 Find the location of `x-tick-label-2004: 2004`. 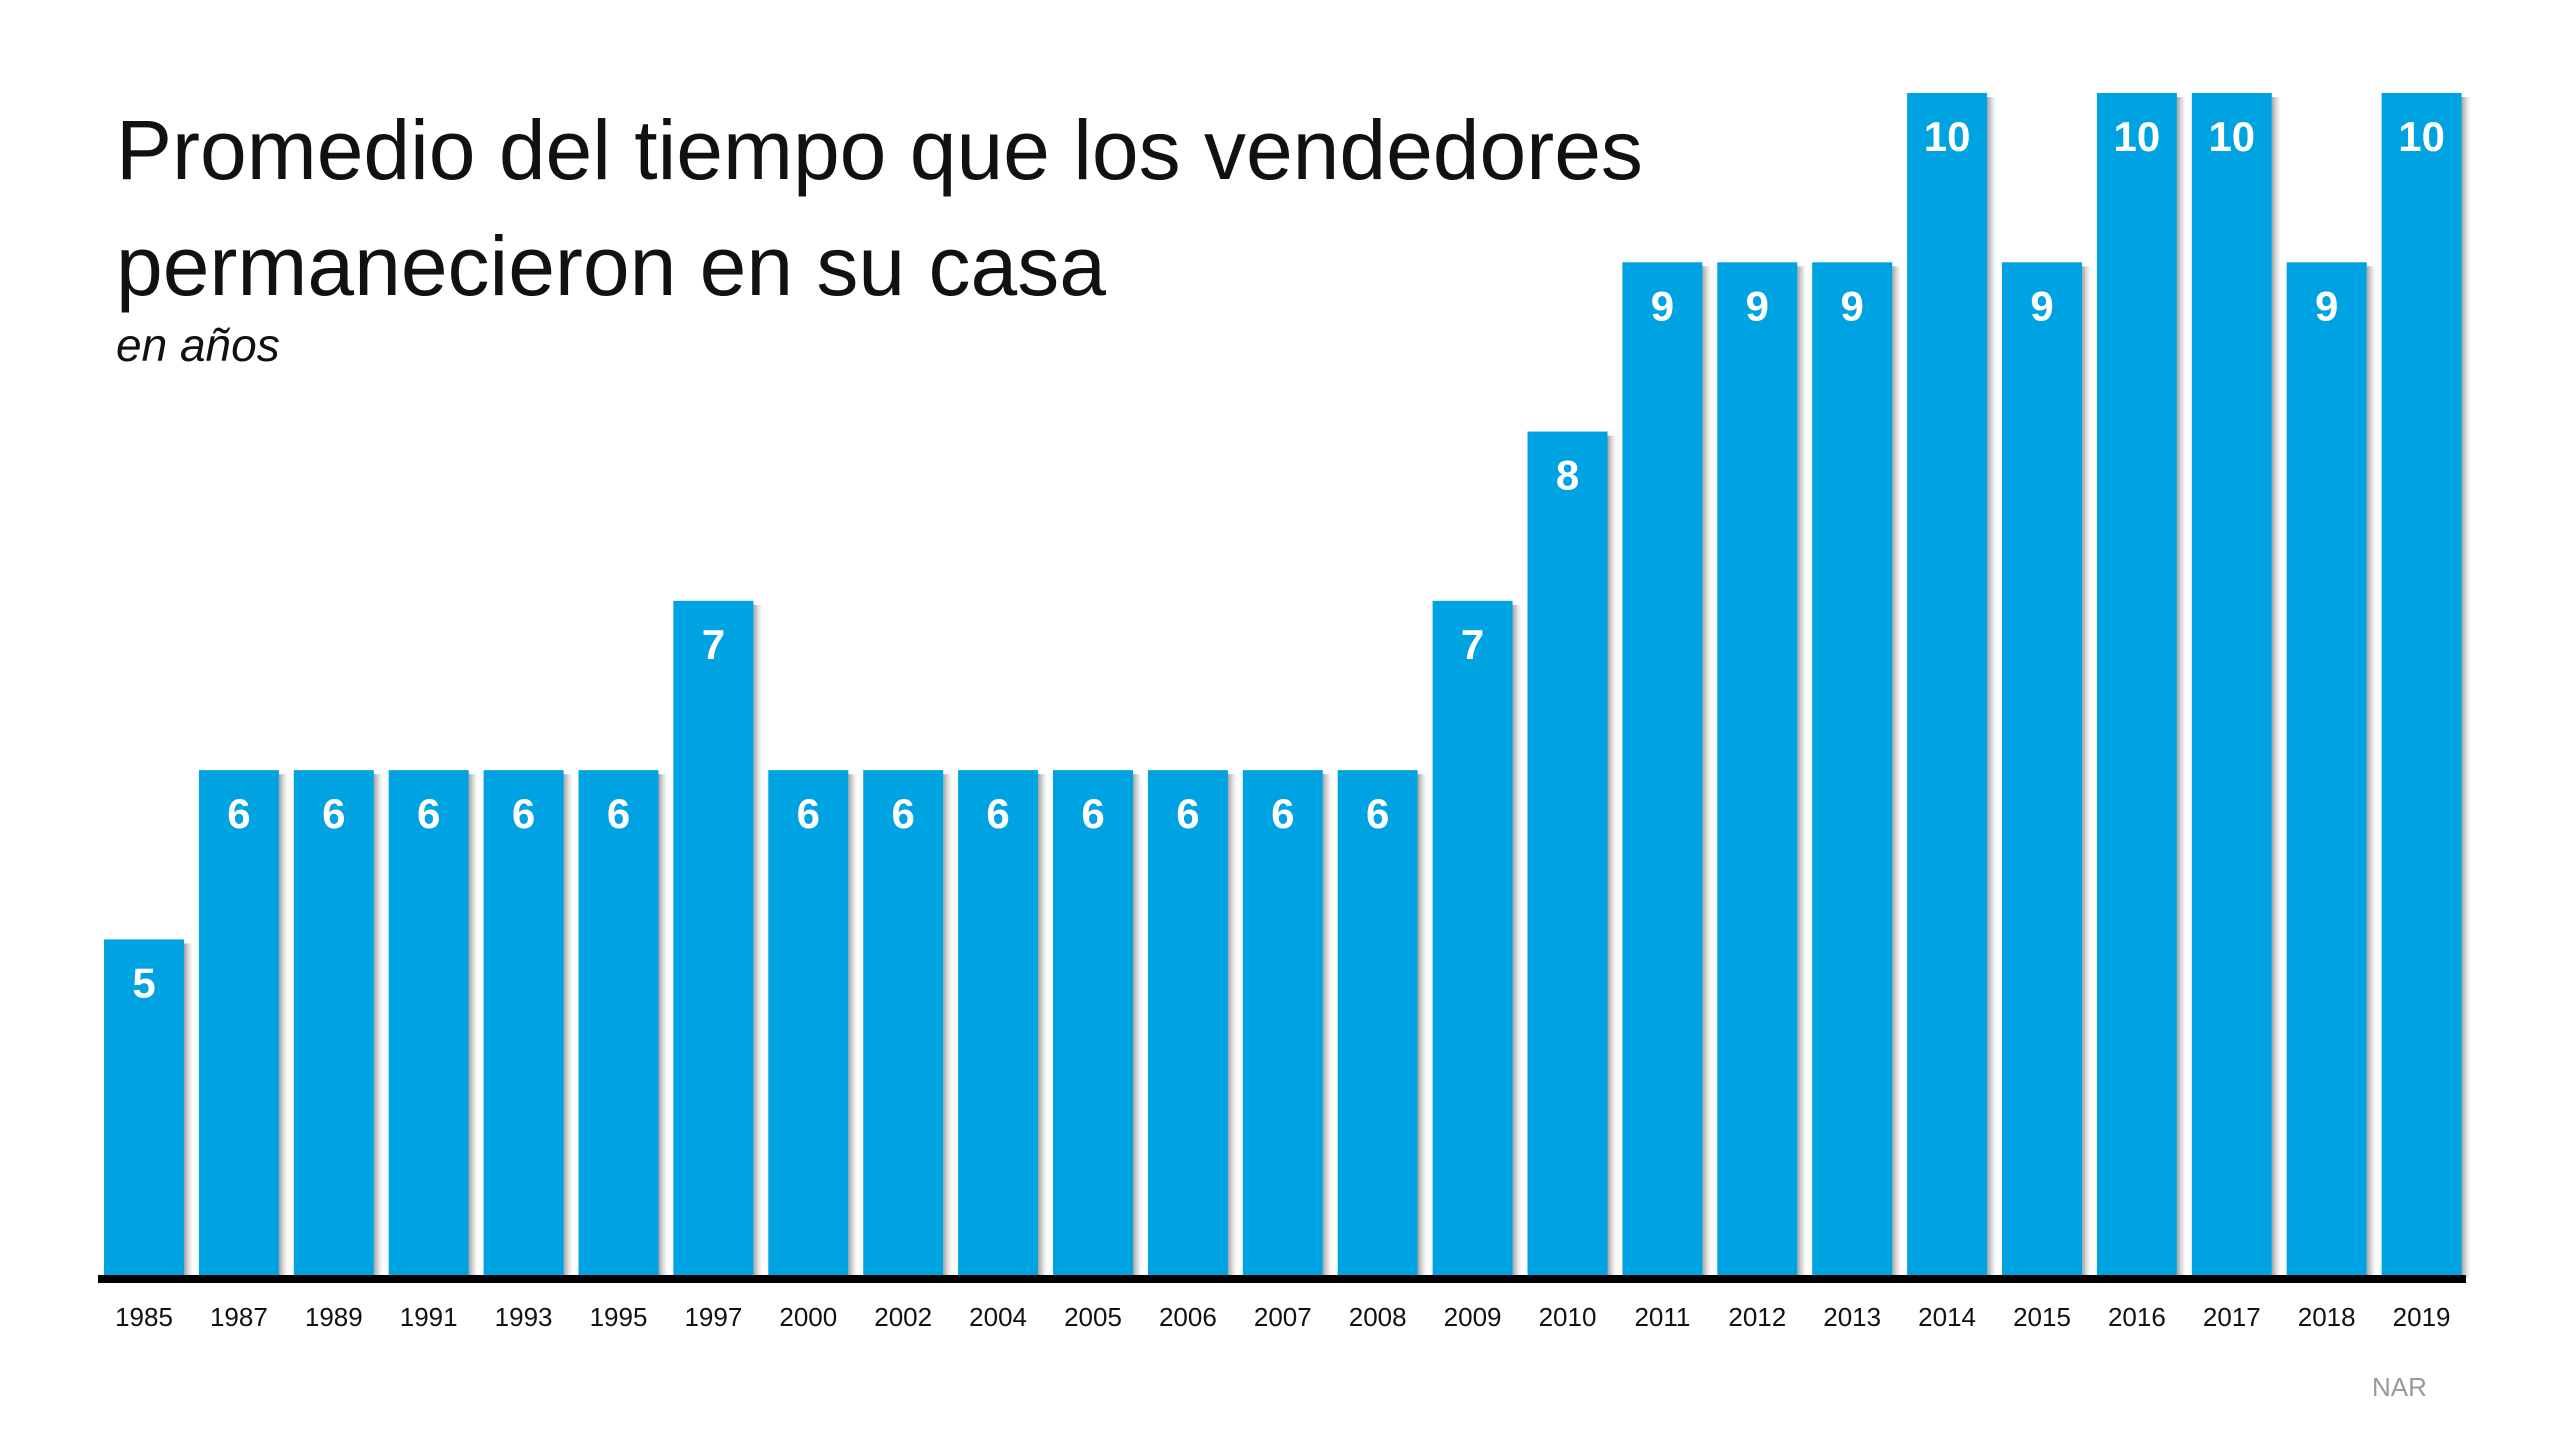

x-tick-label-2004: 2004 is located at coordinates (998, 1317).